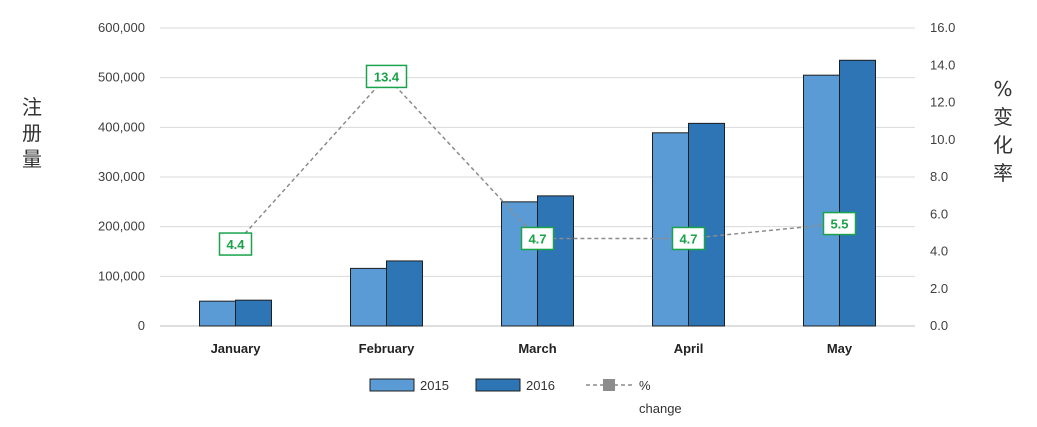 Image resolution: width=1037 pixels, height=427 pixels. What do you see at coordinates (32, 159) in the screenshot?
I see `y-axis-title-char: 量` at bounding box center [32, 159].